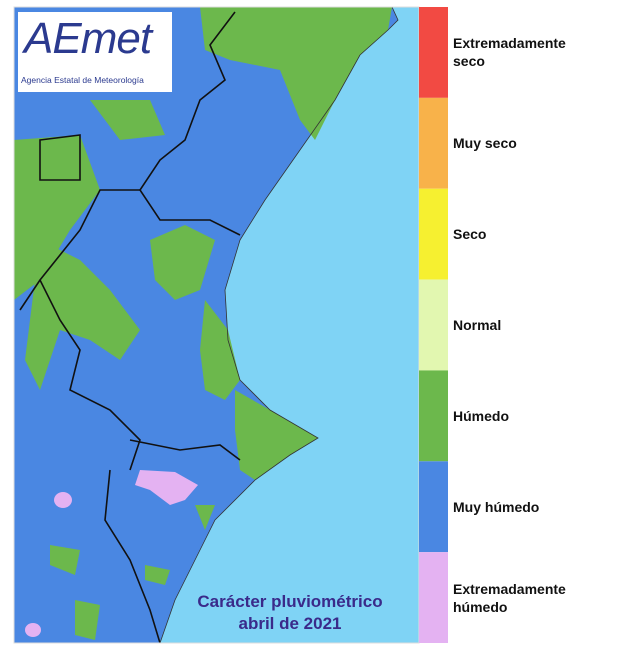 This screenshot has height=667, width=635. What do you see at coordinates (481, 415) in the screenshot?
I see `legend-label: Húmedo` at bounding box center [481, 415].